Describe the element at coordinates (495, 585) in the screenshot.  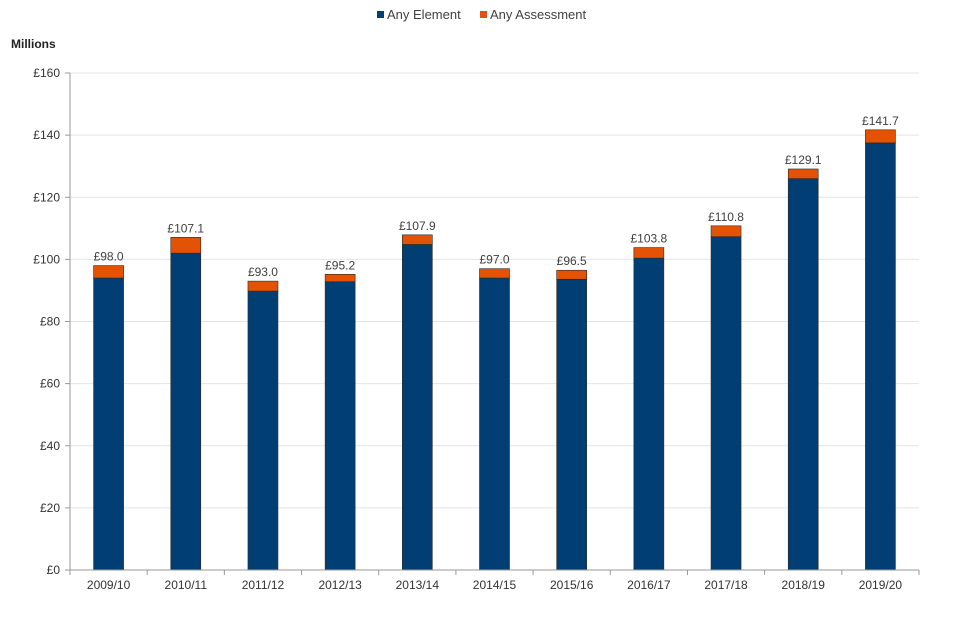
I see `x-tick-label: 2014/15` at that location.